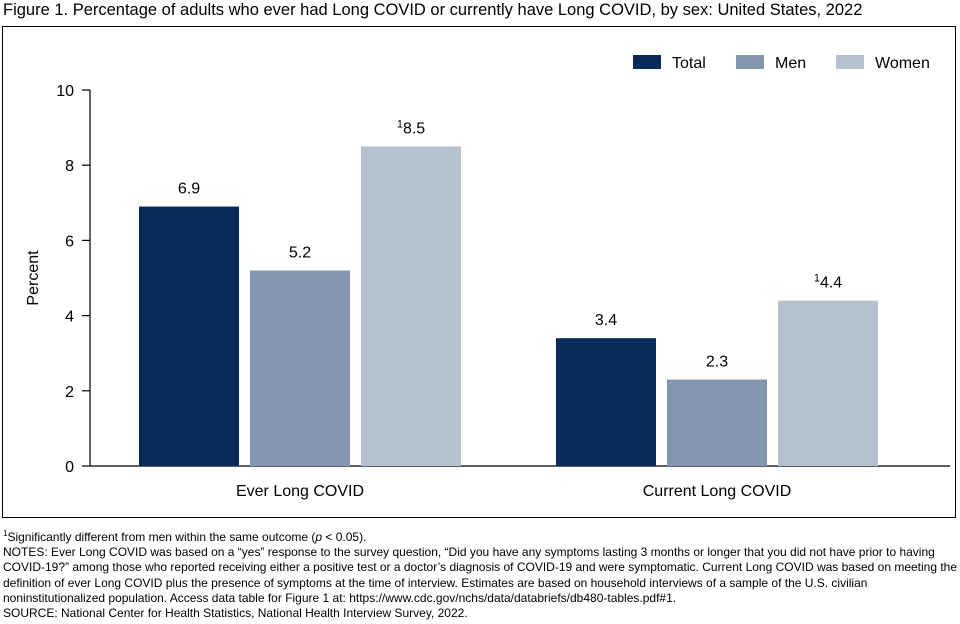  Describe the element at coordinates (717, 362) in the screenshot. I see `data-label: 2.3` at that location.